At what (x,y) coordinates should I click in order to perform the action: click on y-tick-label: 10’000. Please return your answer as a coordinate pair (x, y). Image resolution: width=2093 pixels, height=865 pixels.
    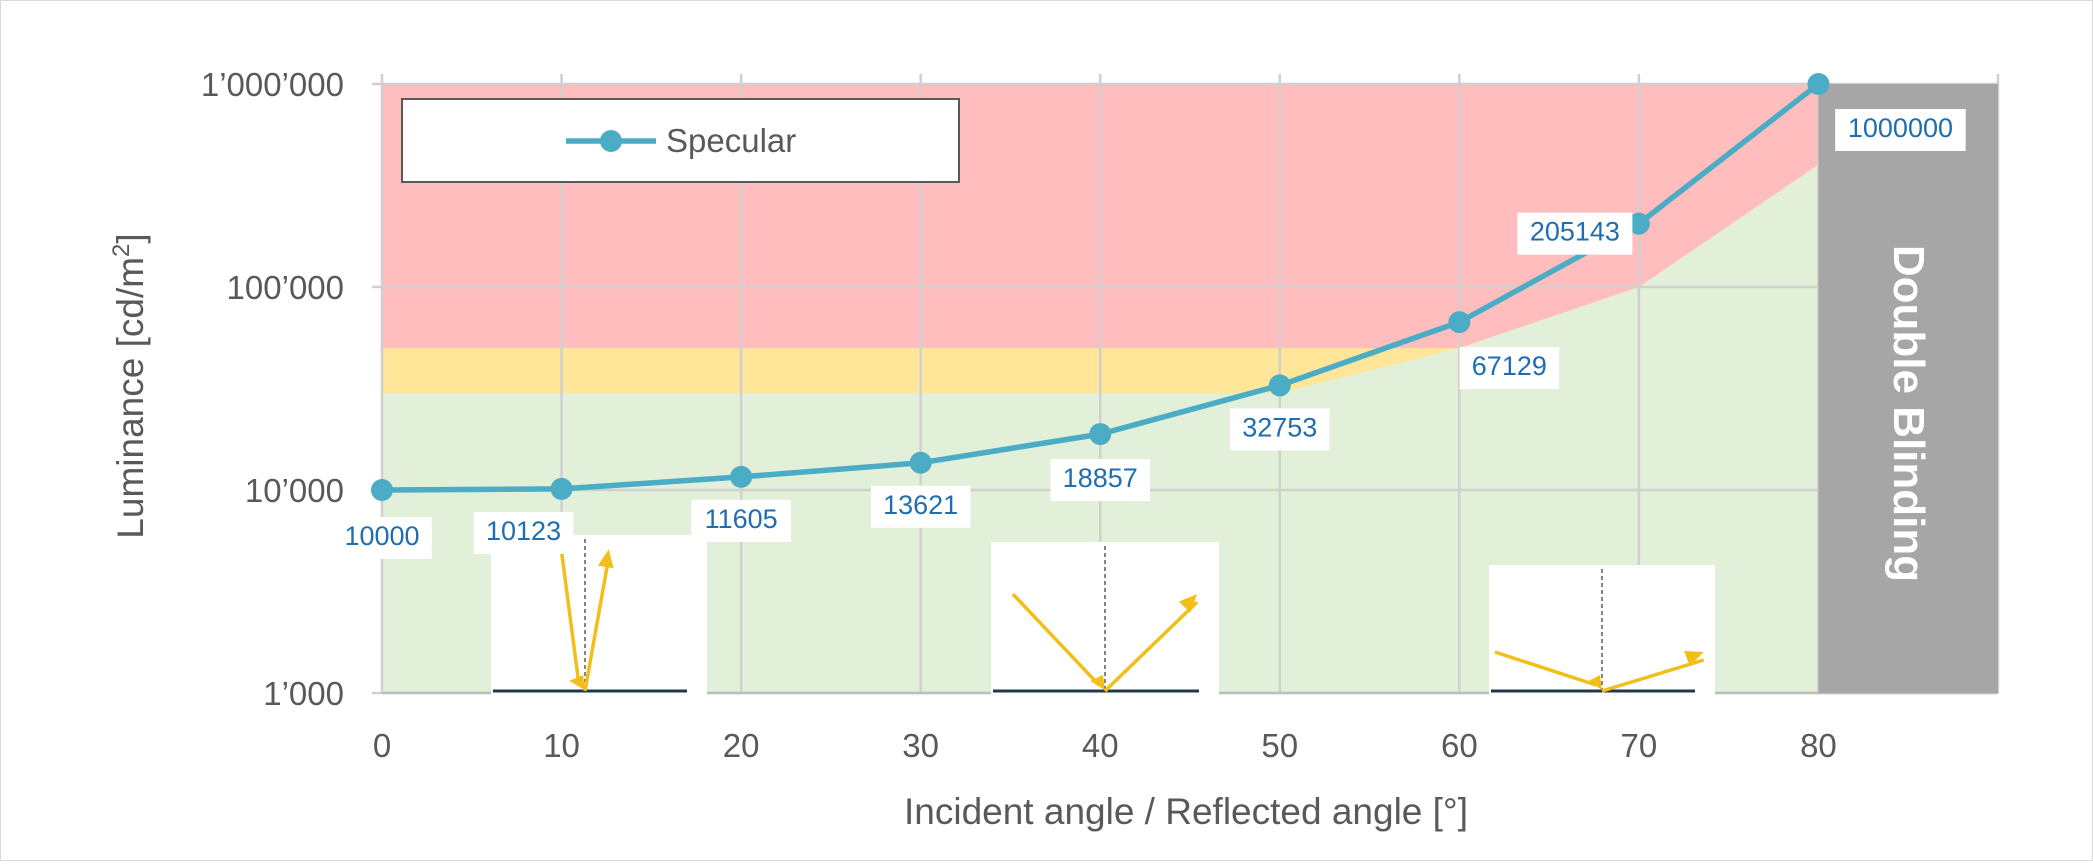
    Looking at the image, I should click on (294, 490).